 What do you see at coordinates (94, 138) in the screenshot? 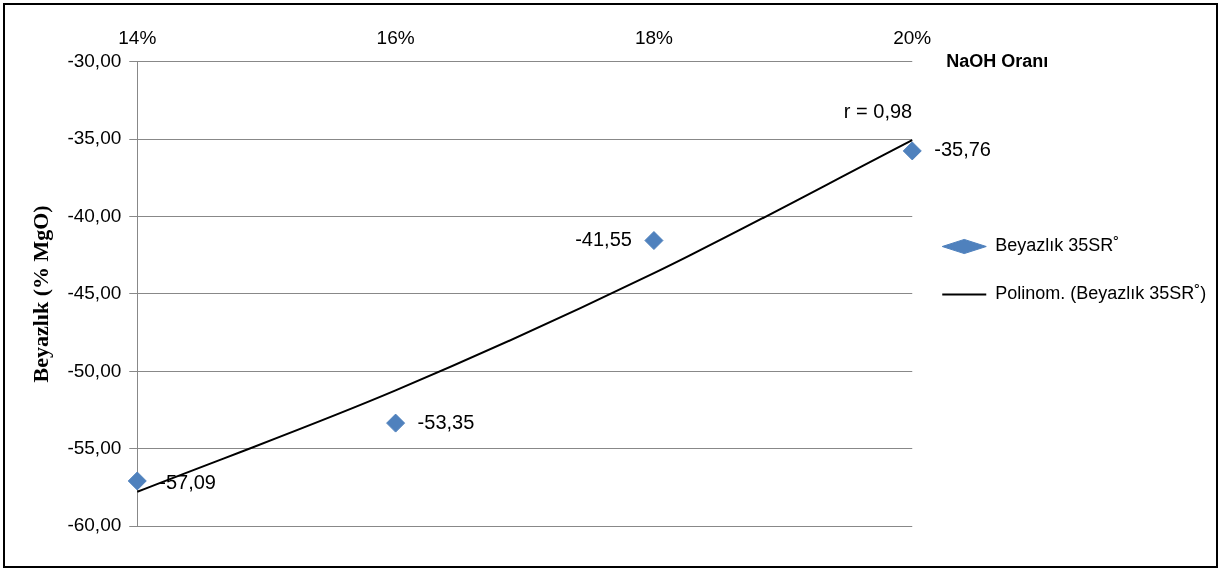
I see `y-tick-label: -35,00` at bounding box center [94, 138].